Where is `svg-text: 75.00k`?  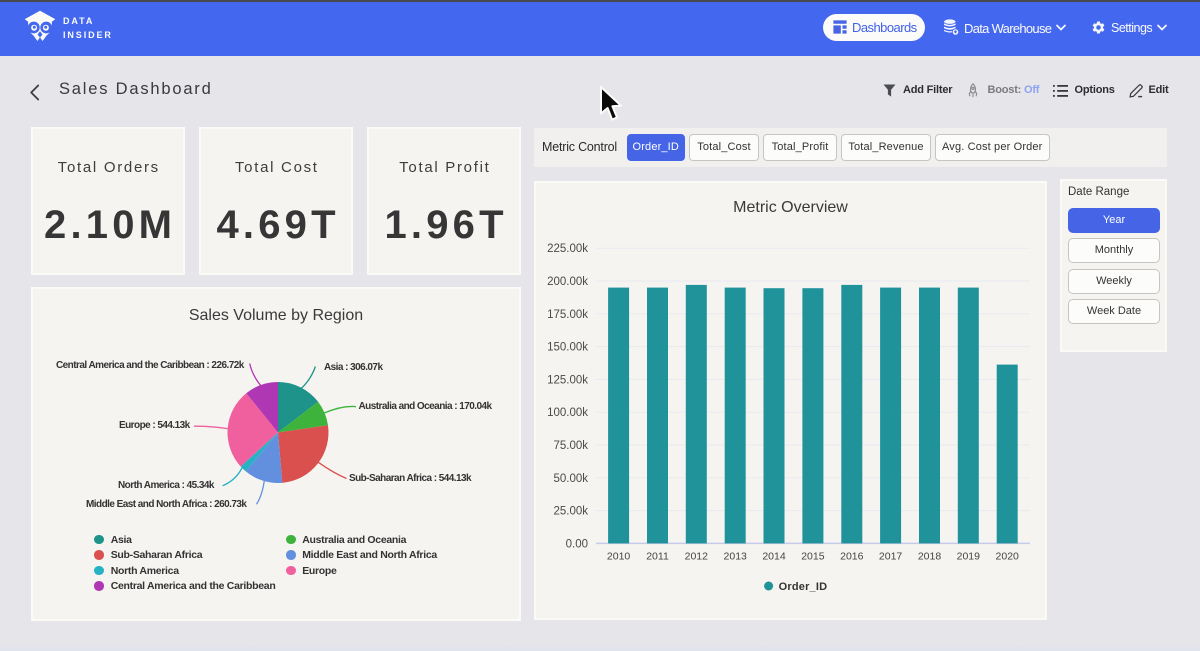
svg-text: 75.00k is located at coordinates (570, 446).